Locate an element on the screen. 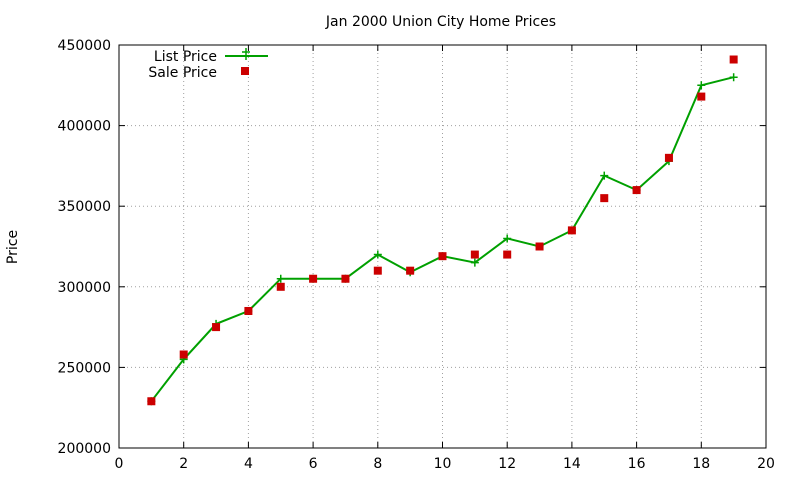 The image size is (800, 480). y-tick-label: 350000 is located at coordinates (84, 207).